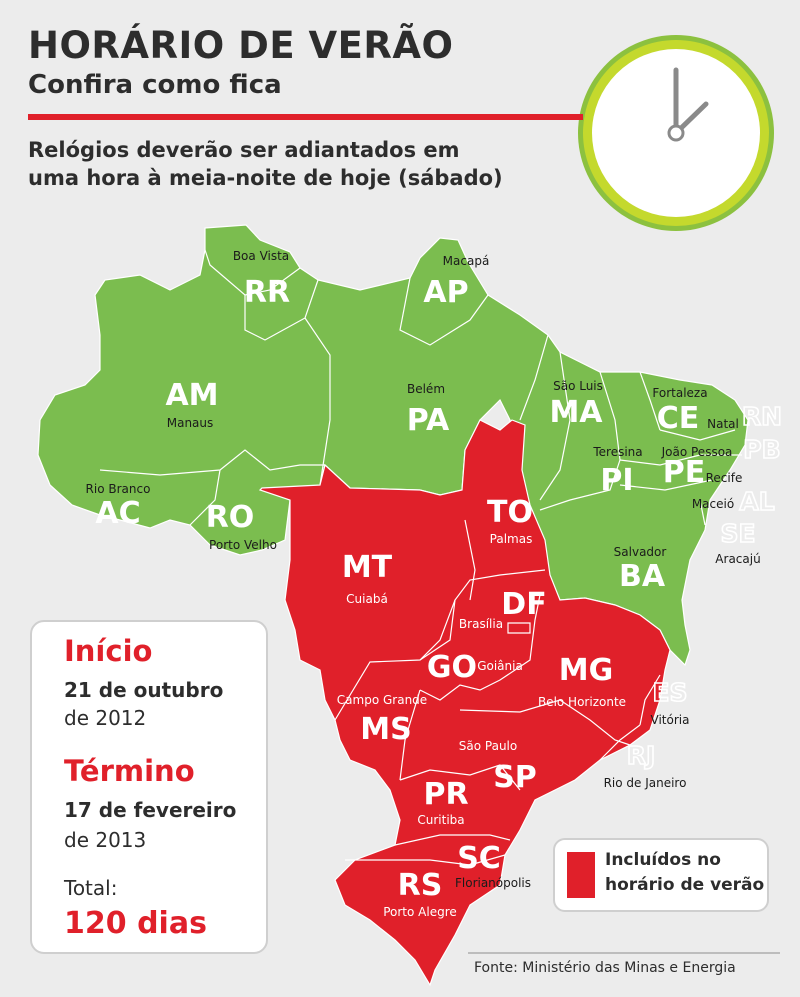 This screenshot has width=800, height=997. I want to click on start-label: Início, so click(108, 651).